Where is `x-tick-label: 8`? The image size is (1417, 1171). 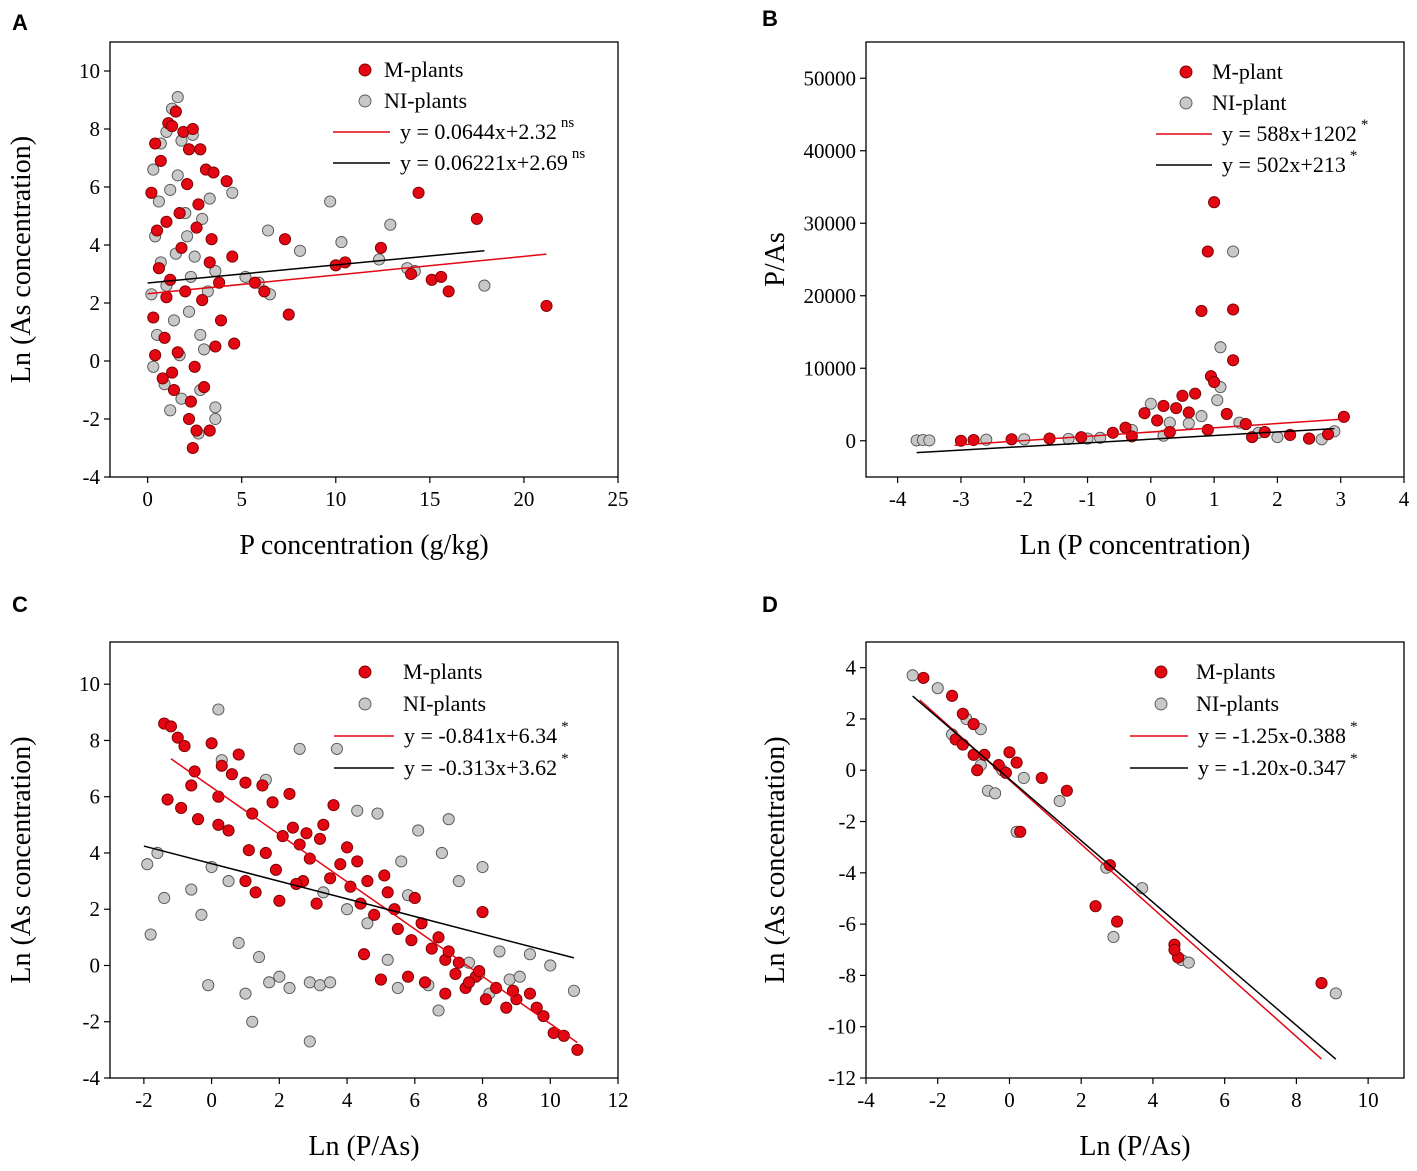 x-tick-label: 8 is located at coordinates (482, 1100).